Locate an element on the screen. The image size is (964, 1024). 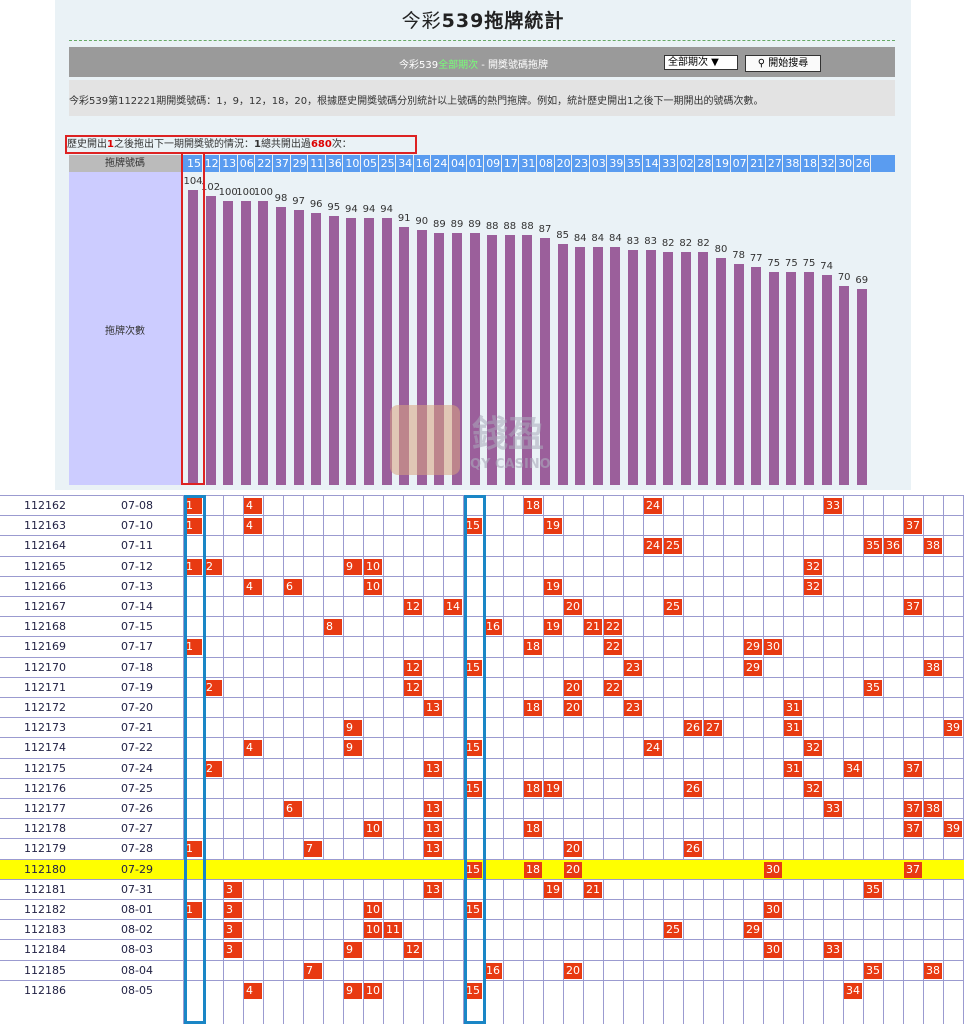
table-row: 112178 07-27 10 13 18 37 39 is located at coordinates (482, 828).